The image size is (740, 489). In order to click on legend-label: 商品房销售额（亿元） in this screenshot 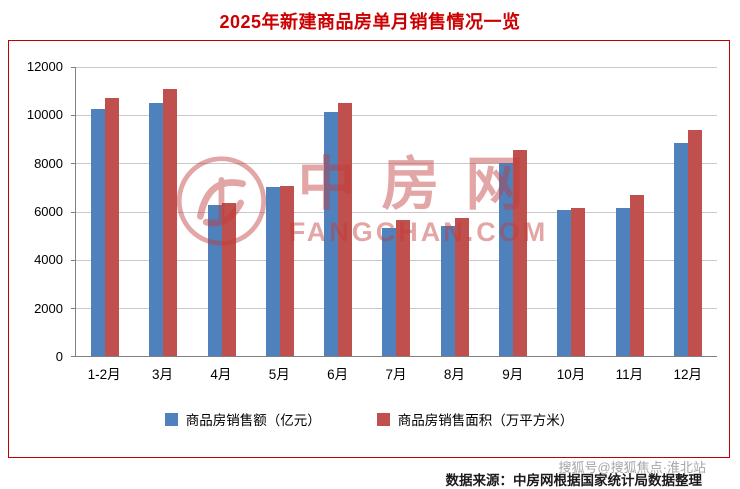, I will do `click(253, 420)`.